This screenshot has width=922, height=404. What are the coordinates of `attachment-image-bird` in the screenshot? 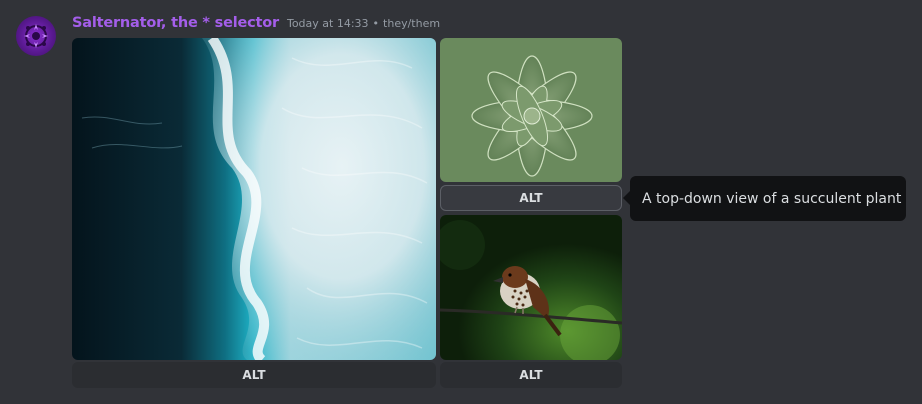 It's located at (531, 287).